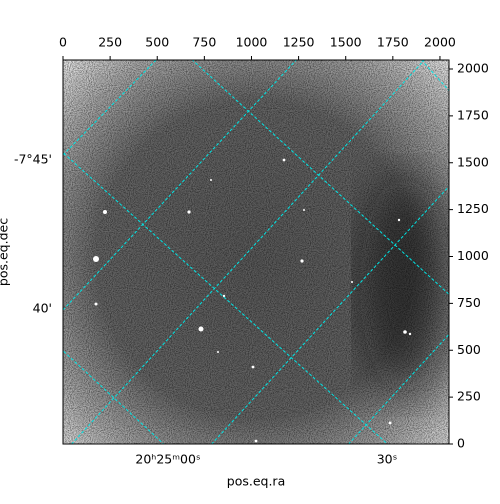 The image size is (500, 504). What do you see at coordinates (469, 396) in the screenshot?
I see `y-tick-label: 250` at bounding box center [469, 396].